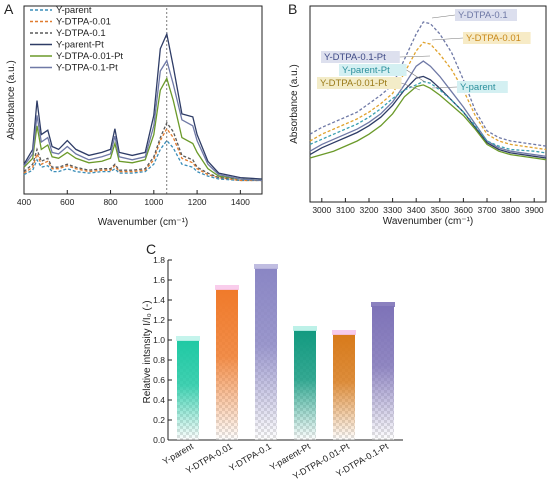 The height and width of the screenshot is (480, 550). Describe the element at coordinates (87, 68) in the screenshot. I see `panel-a-legend-label: Y-DTPA-0.1-Pt` at that location.